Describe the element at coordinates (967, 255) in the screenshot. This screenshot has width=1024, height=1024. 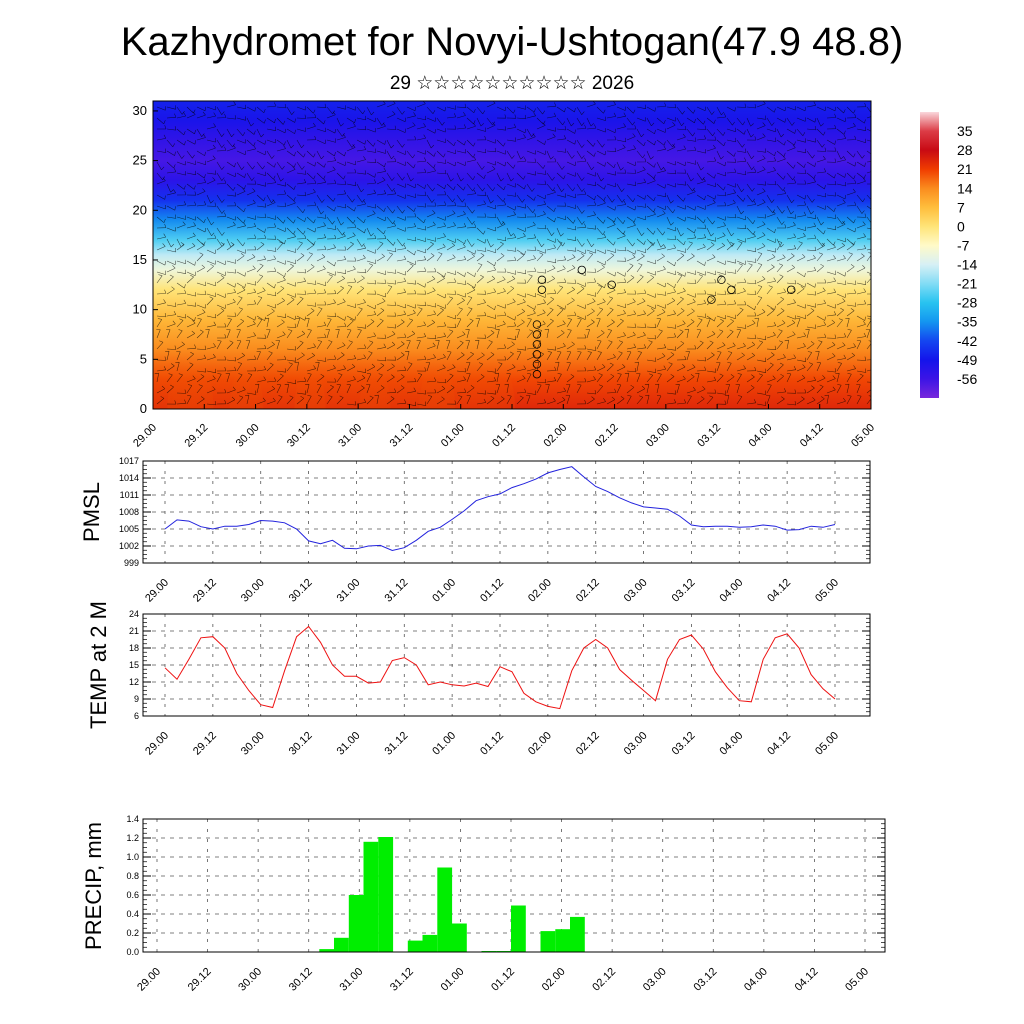
I see `colorbar-labels: 35 28 21 14 7 0 -7 -14 -21 -28 -35 -42 -49 -56` at that location.